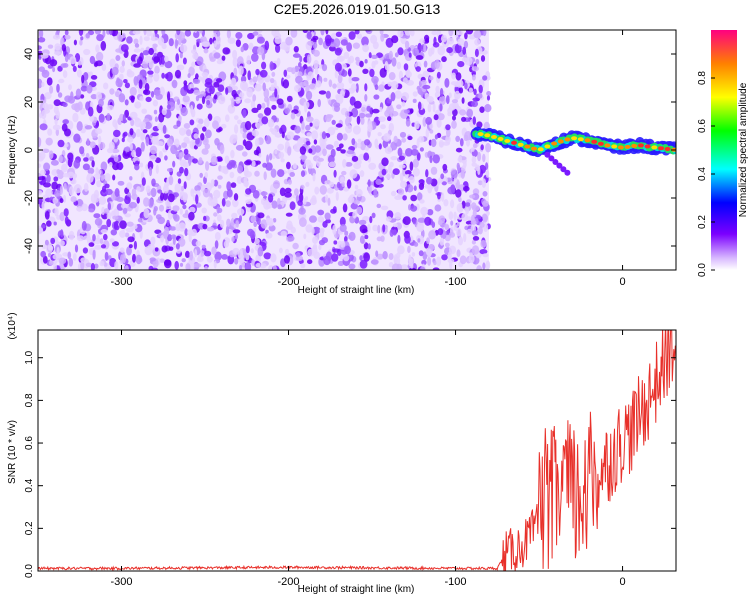 This screenshot has width=750, height=600. Describe the element at coordinates (702, 78) in the screenshot. I see `colorbar-tick-label: 0.8` at that location.